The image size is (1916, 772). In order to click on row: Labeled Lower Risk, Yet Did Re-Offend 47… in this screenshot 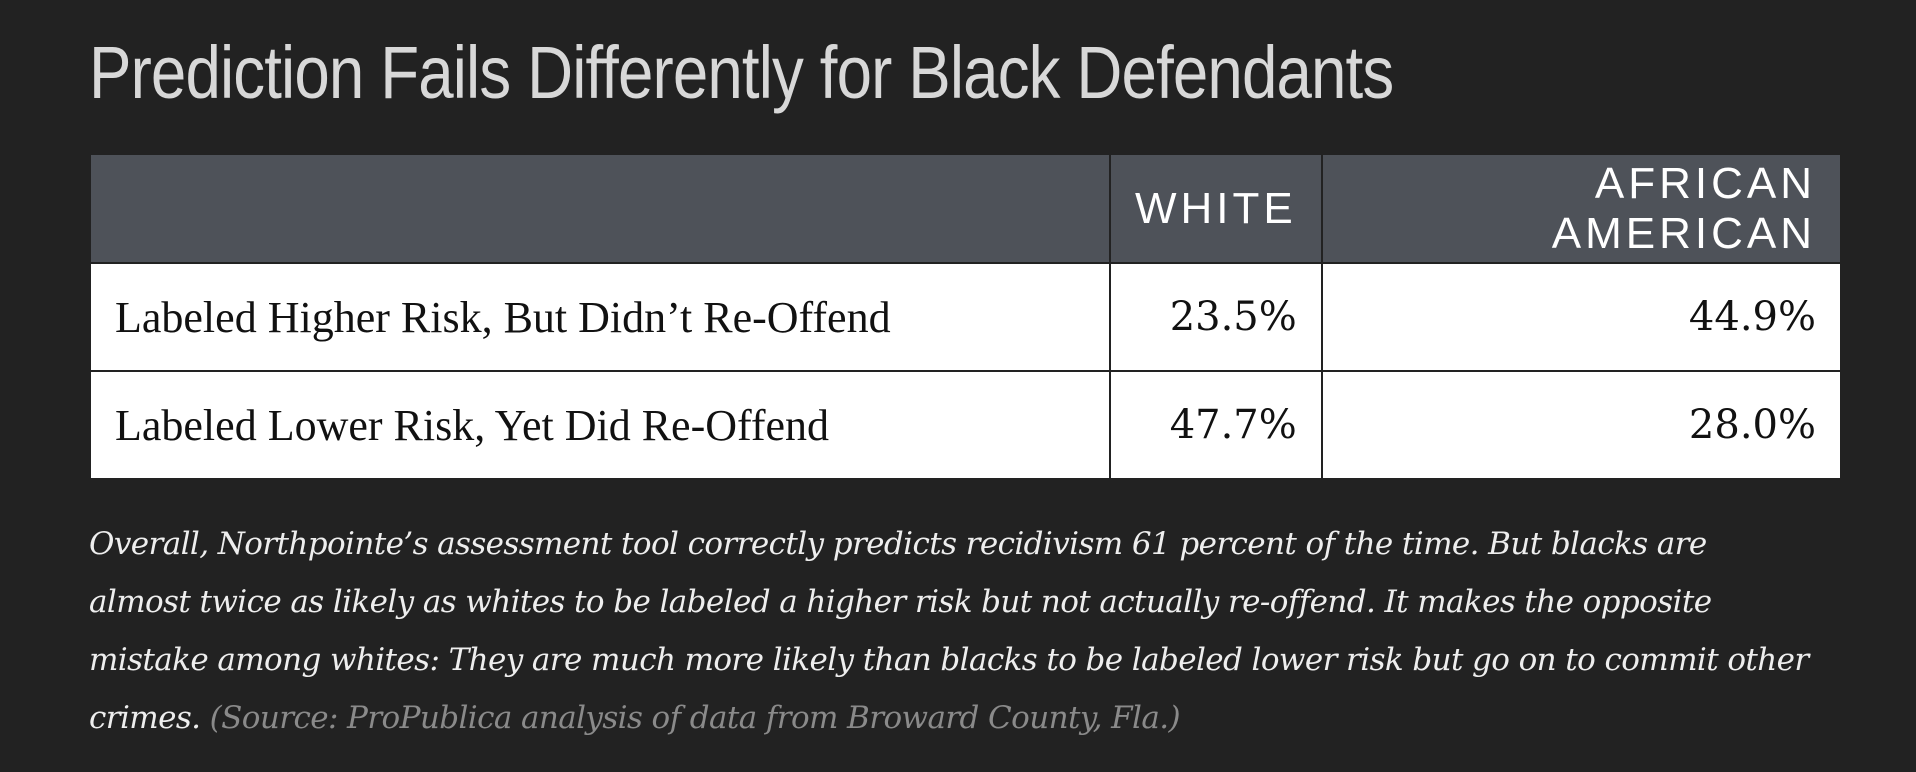, I will do `click(966, 425)`.